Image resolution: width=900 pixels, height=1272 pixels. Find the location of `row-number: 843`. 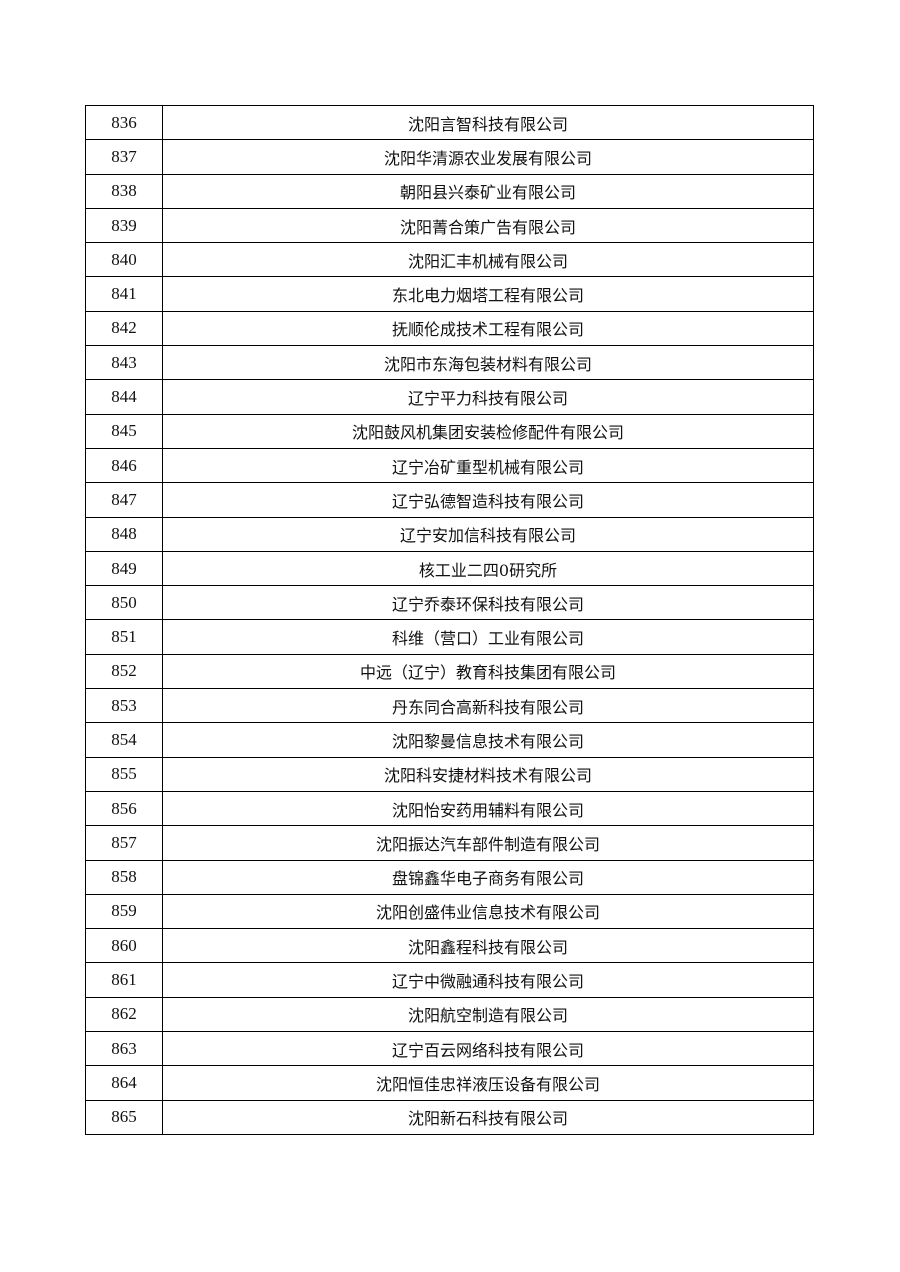

row-number: 843 is located at coordinates (124, 363).